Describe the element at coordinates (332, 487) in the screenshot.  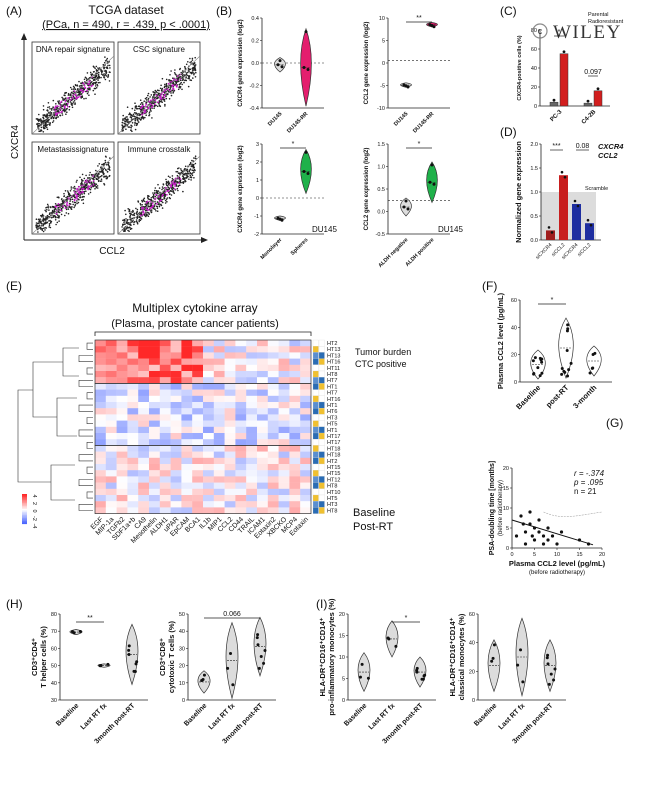
I see `heatmap-row-label: HT8` at that location.